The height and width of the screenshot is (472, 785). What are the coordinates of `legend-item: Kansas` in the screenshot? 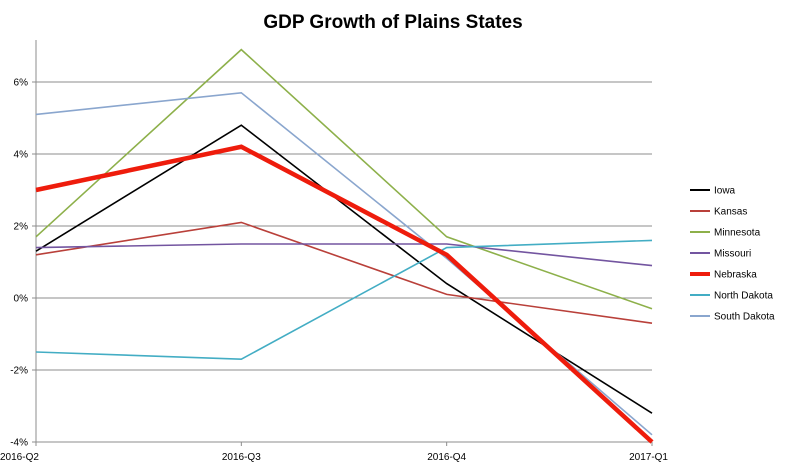 It's located at (718, 212).